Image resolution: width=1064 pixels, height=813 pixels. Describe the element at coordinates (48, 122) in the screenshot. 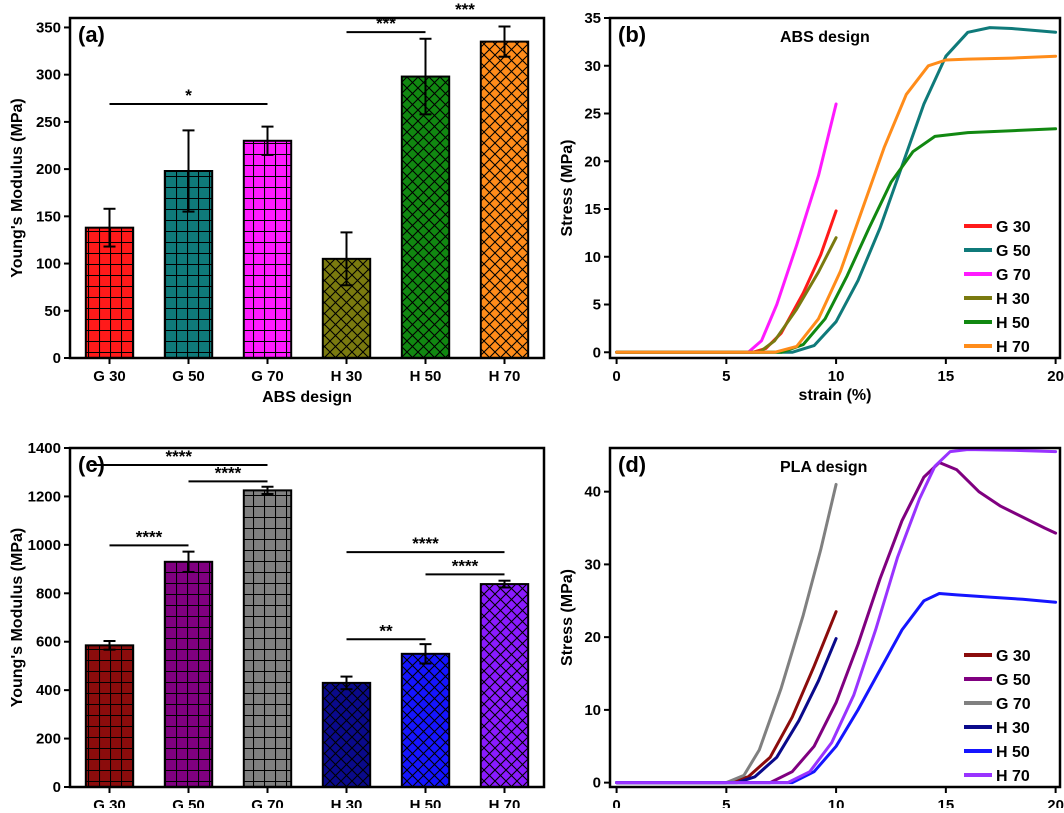

I see `y-tick-label: 250` at that location.